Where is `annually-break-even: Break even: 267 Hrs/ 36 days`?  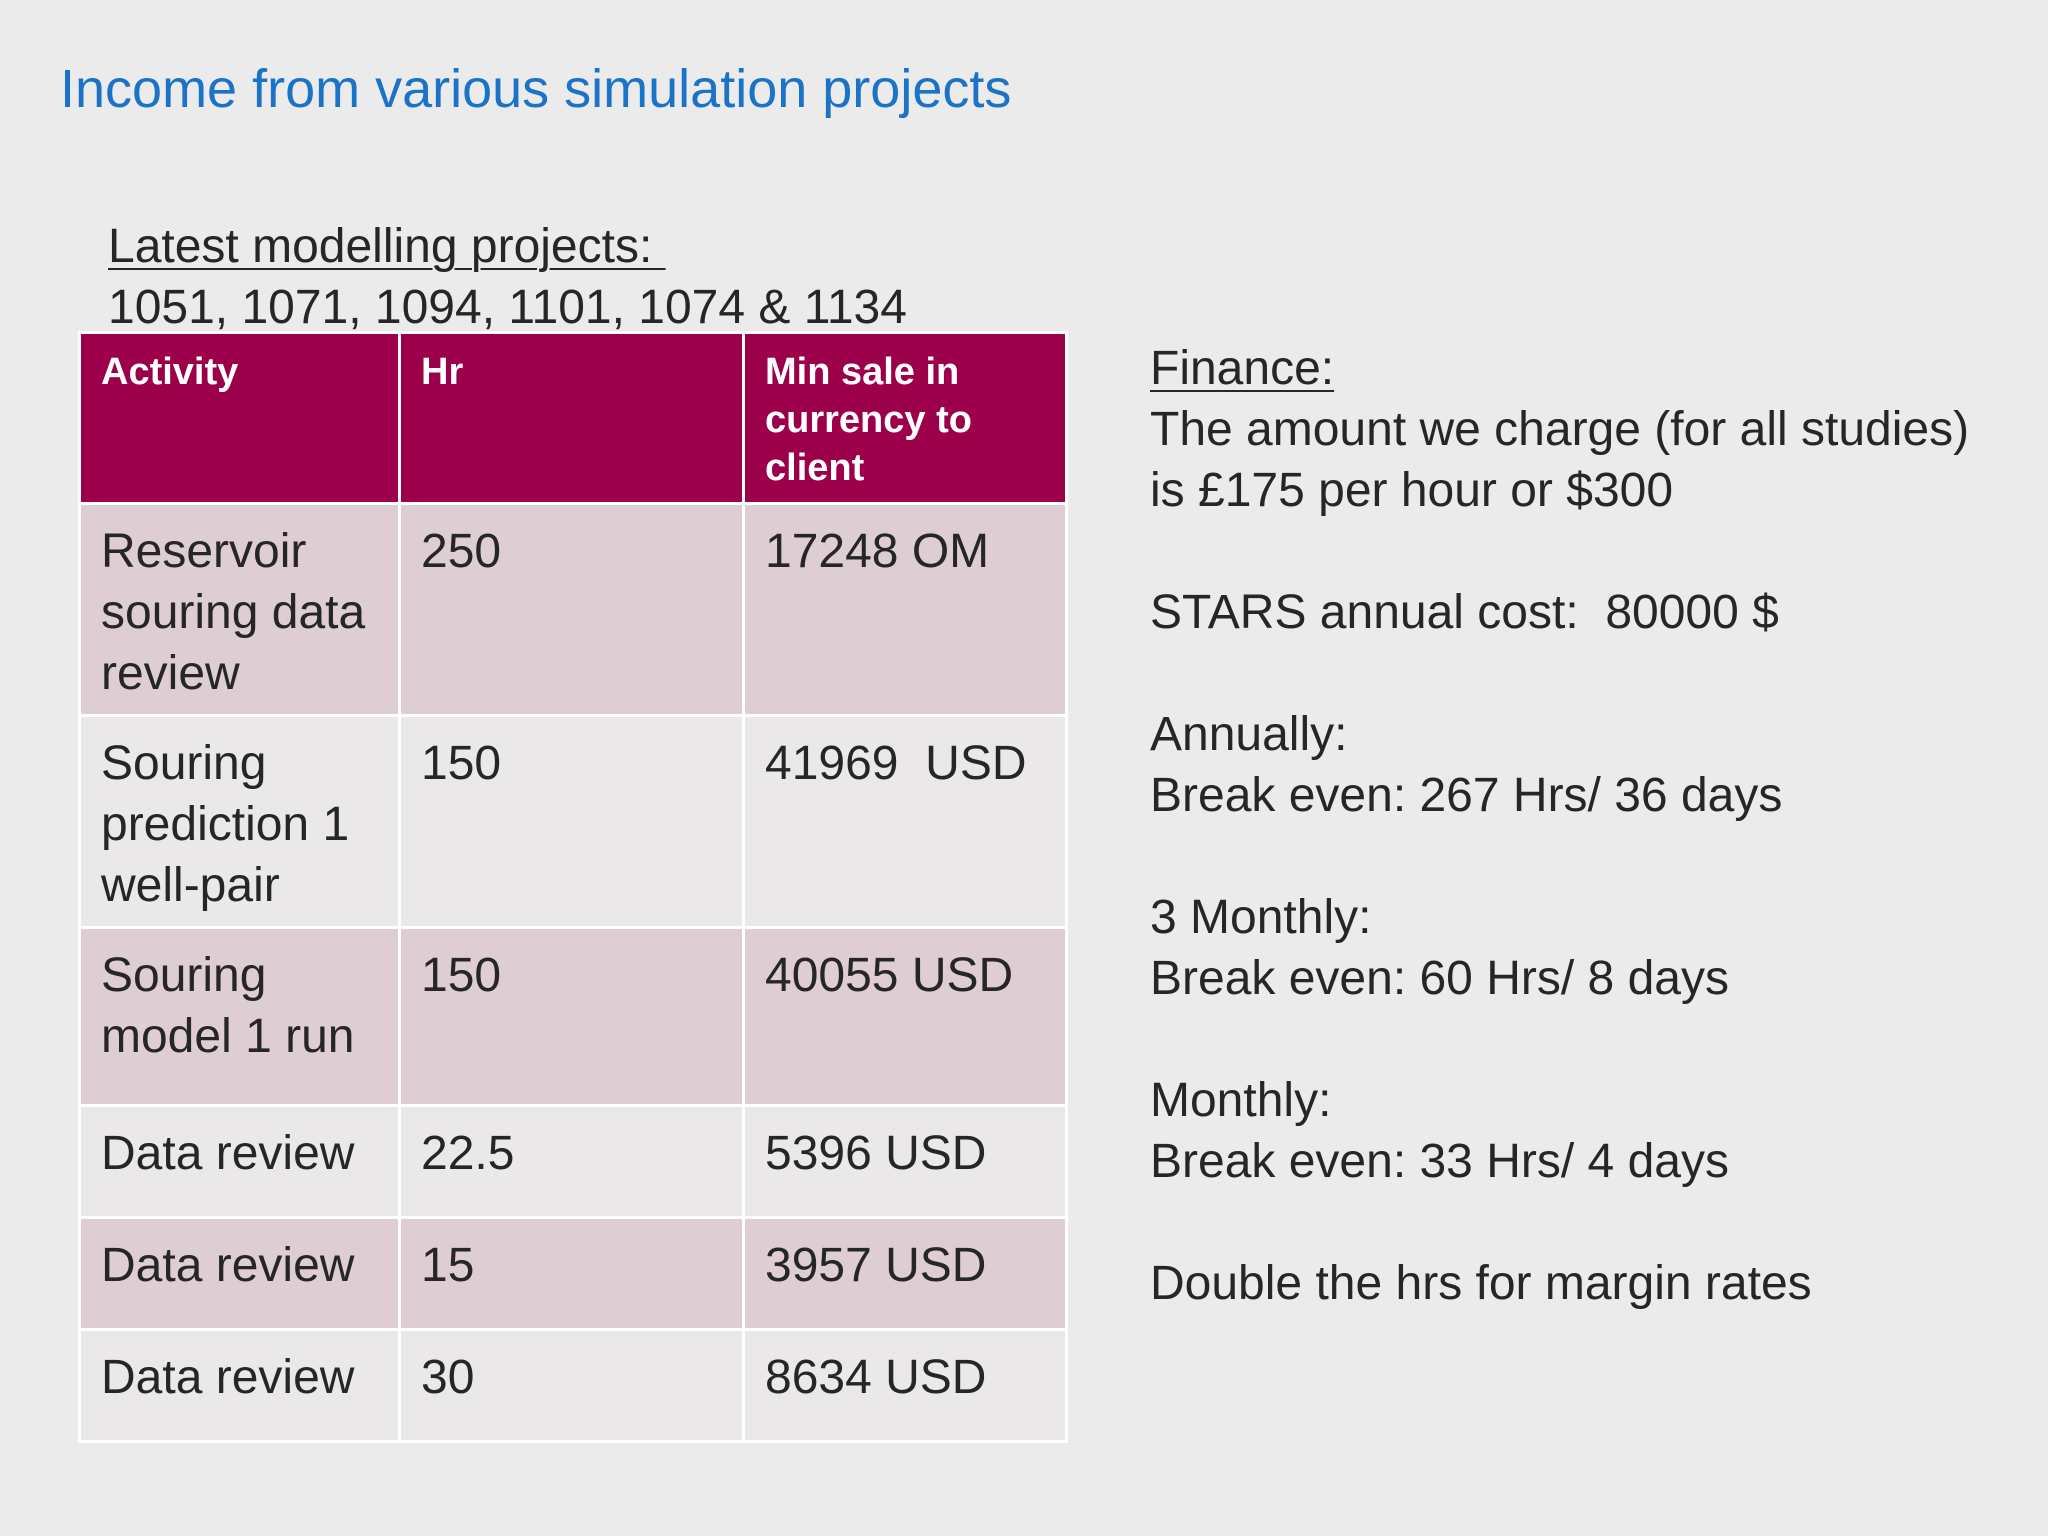
annually-break-even: Break even: 267 Hrs/ 36 days is located at coordinates (1466, 795).